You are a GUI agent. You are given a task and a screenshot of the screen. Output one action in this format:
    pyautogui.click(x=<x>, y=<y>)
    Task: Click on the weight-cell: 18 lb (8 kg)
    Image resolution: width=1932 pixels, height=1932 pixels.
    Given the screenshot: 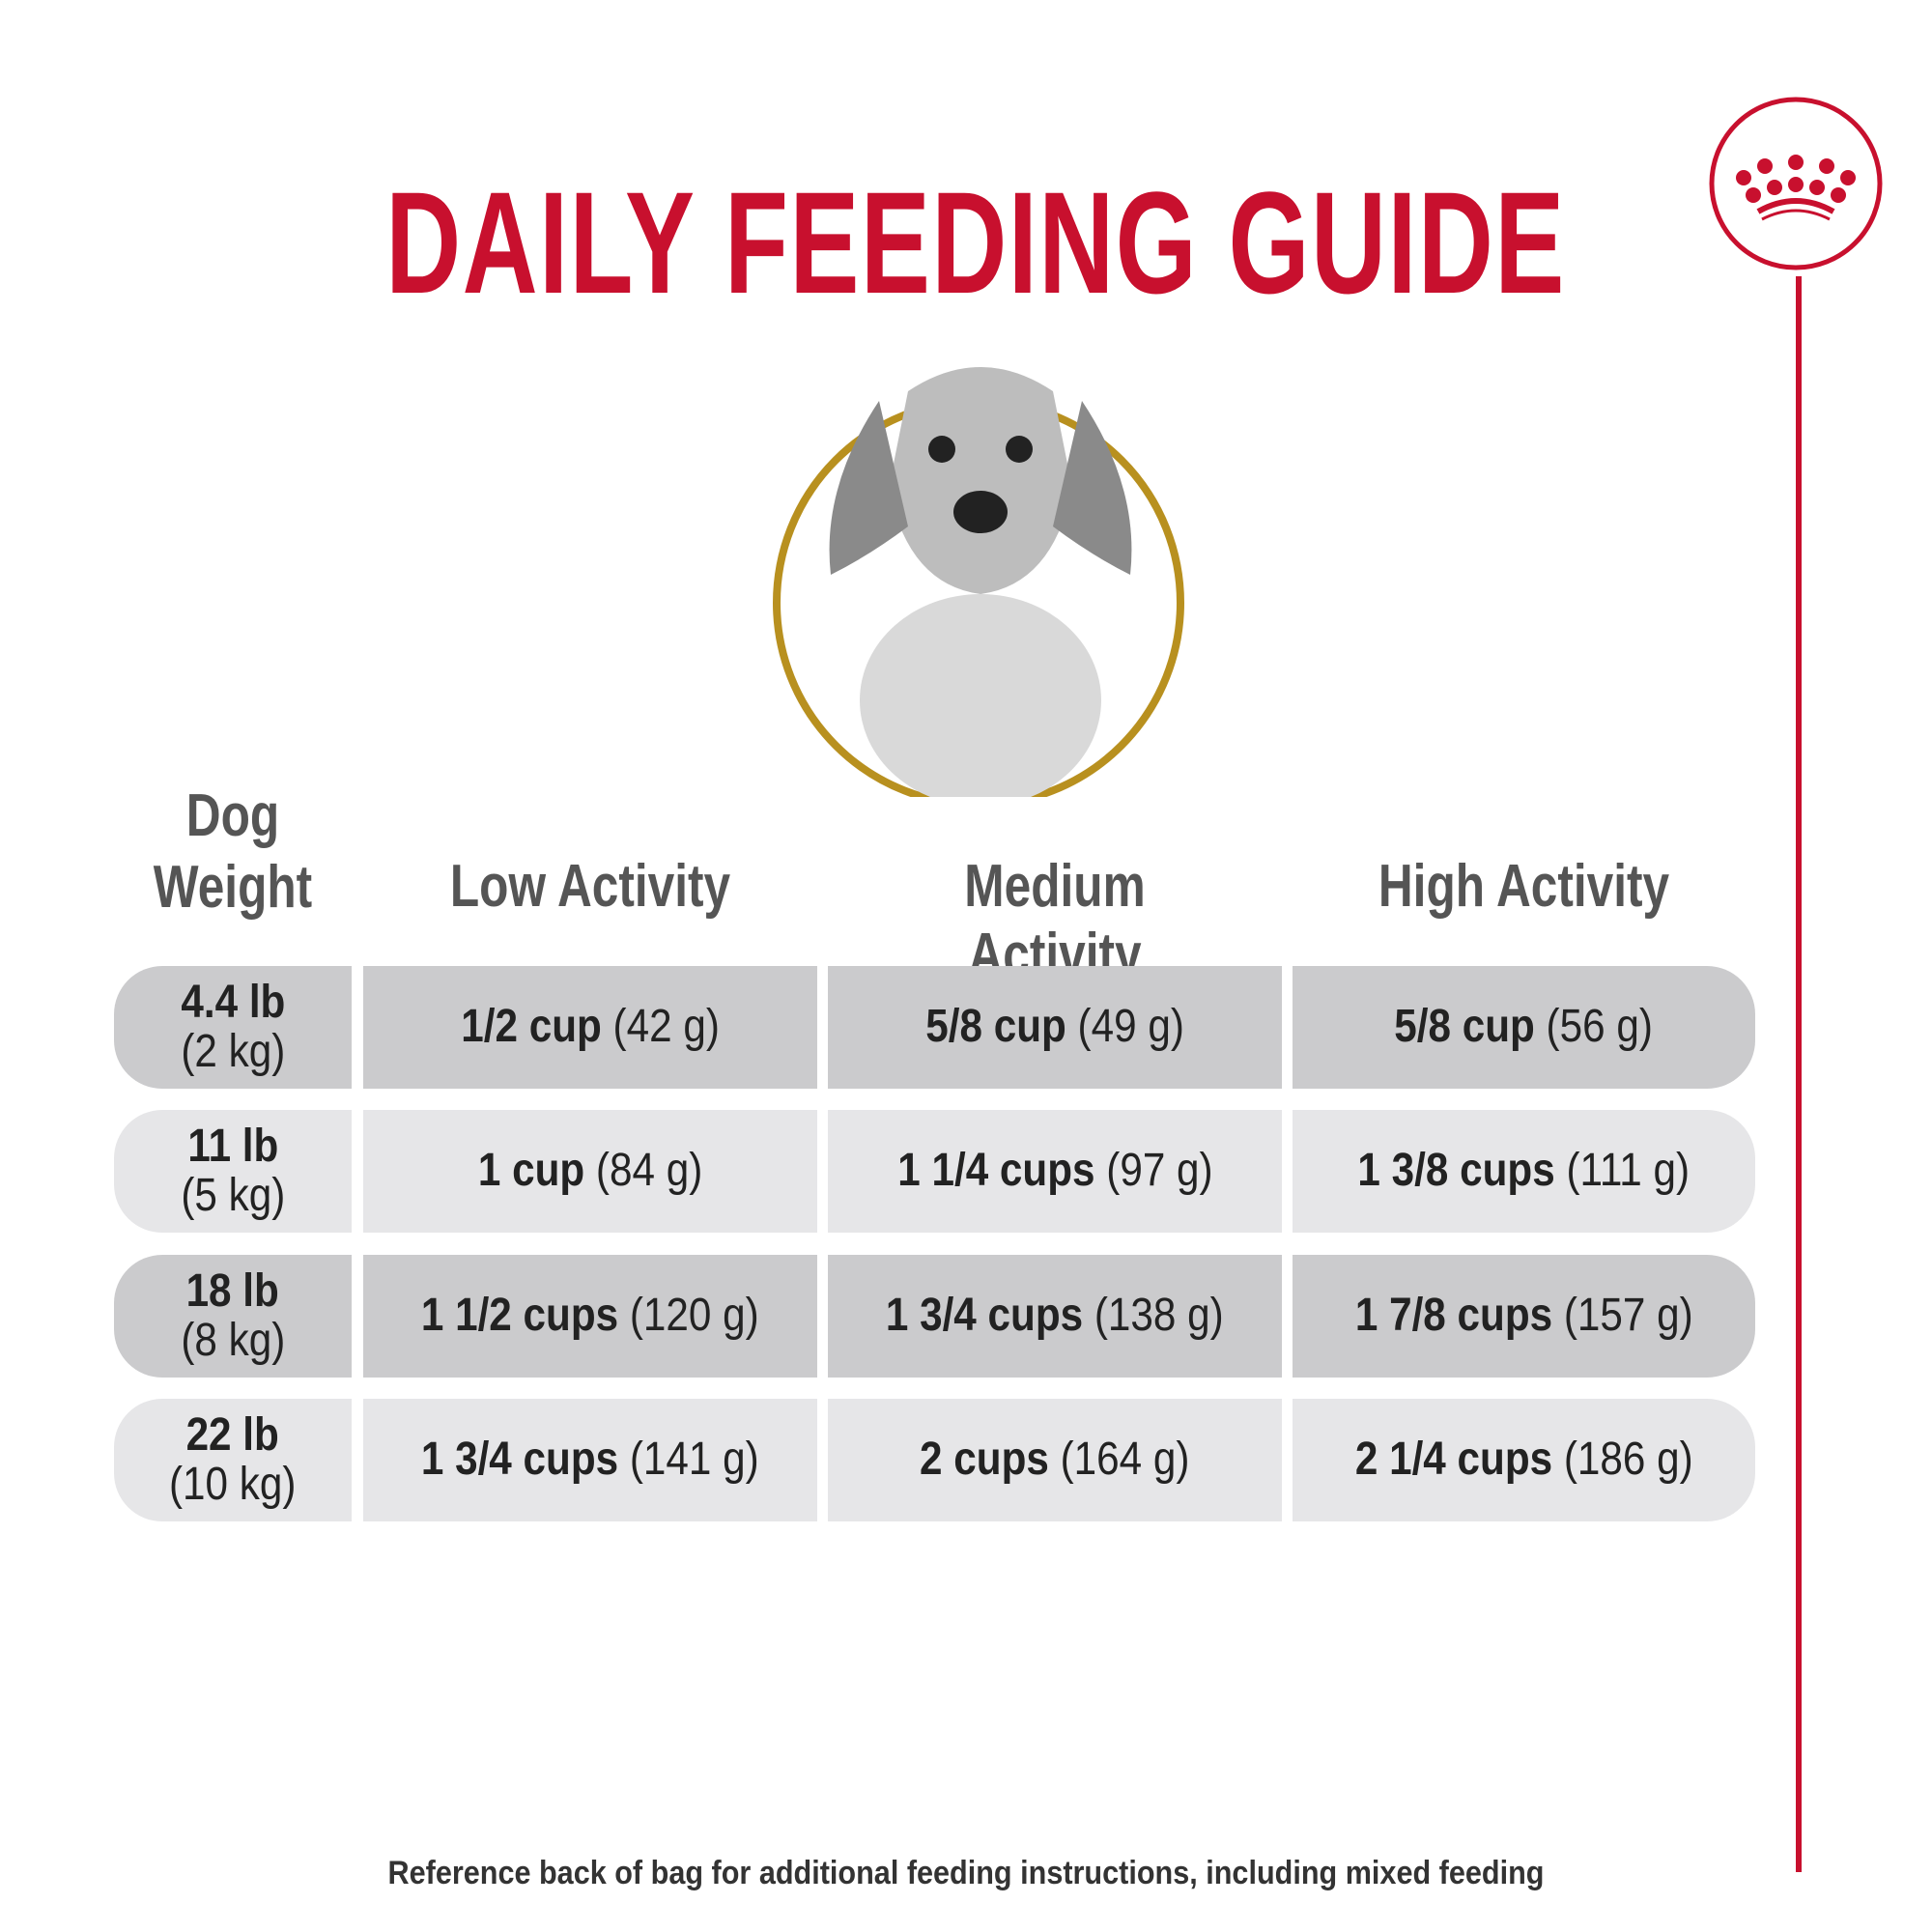 What is the action you would take?
    pyautogui.click(x=233, y=1316)
    